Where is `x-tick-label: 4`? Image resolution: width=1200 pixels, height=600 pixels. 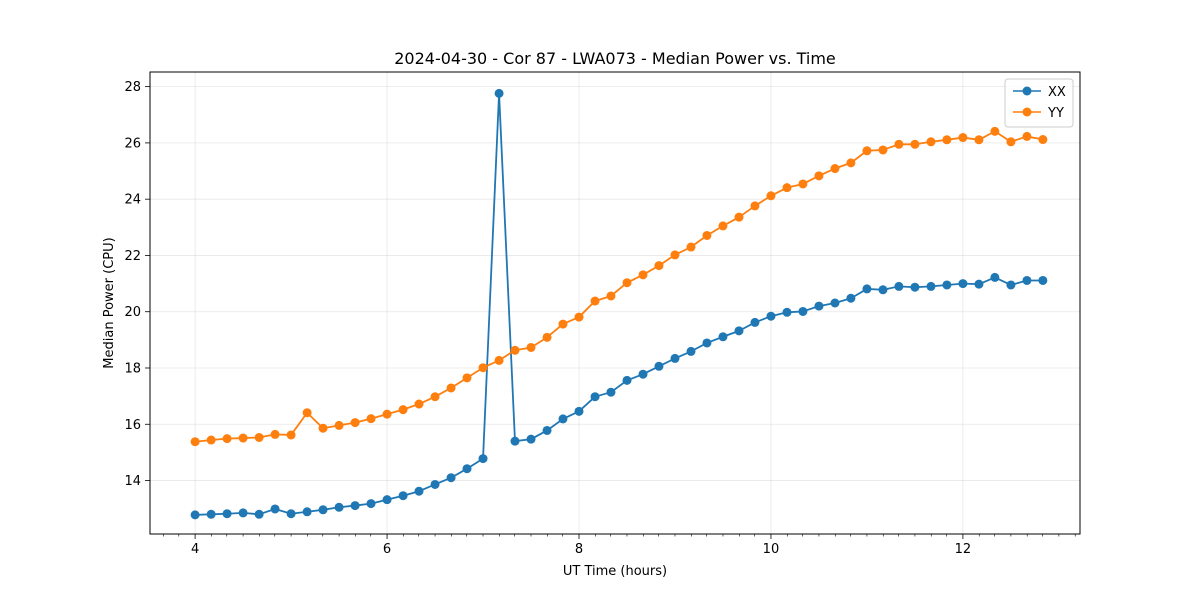
x-tick-label: 4 is located at coordinates (195, 549).